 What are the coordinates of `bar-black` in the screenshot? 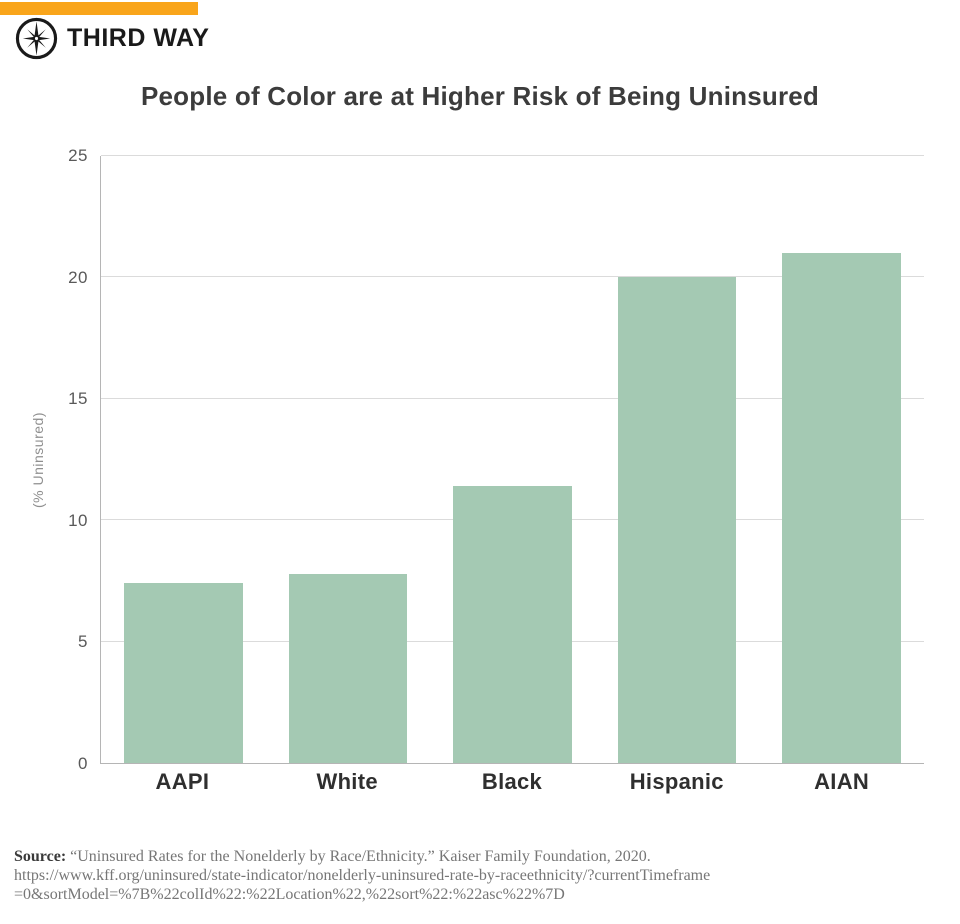 It's located at (512, 624).